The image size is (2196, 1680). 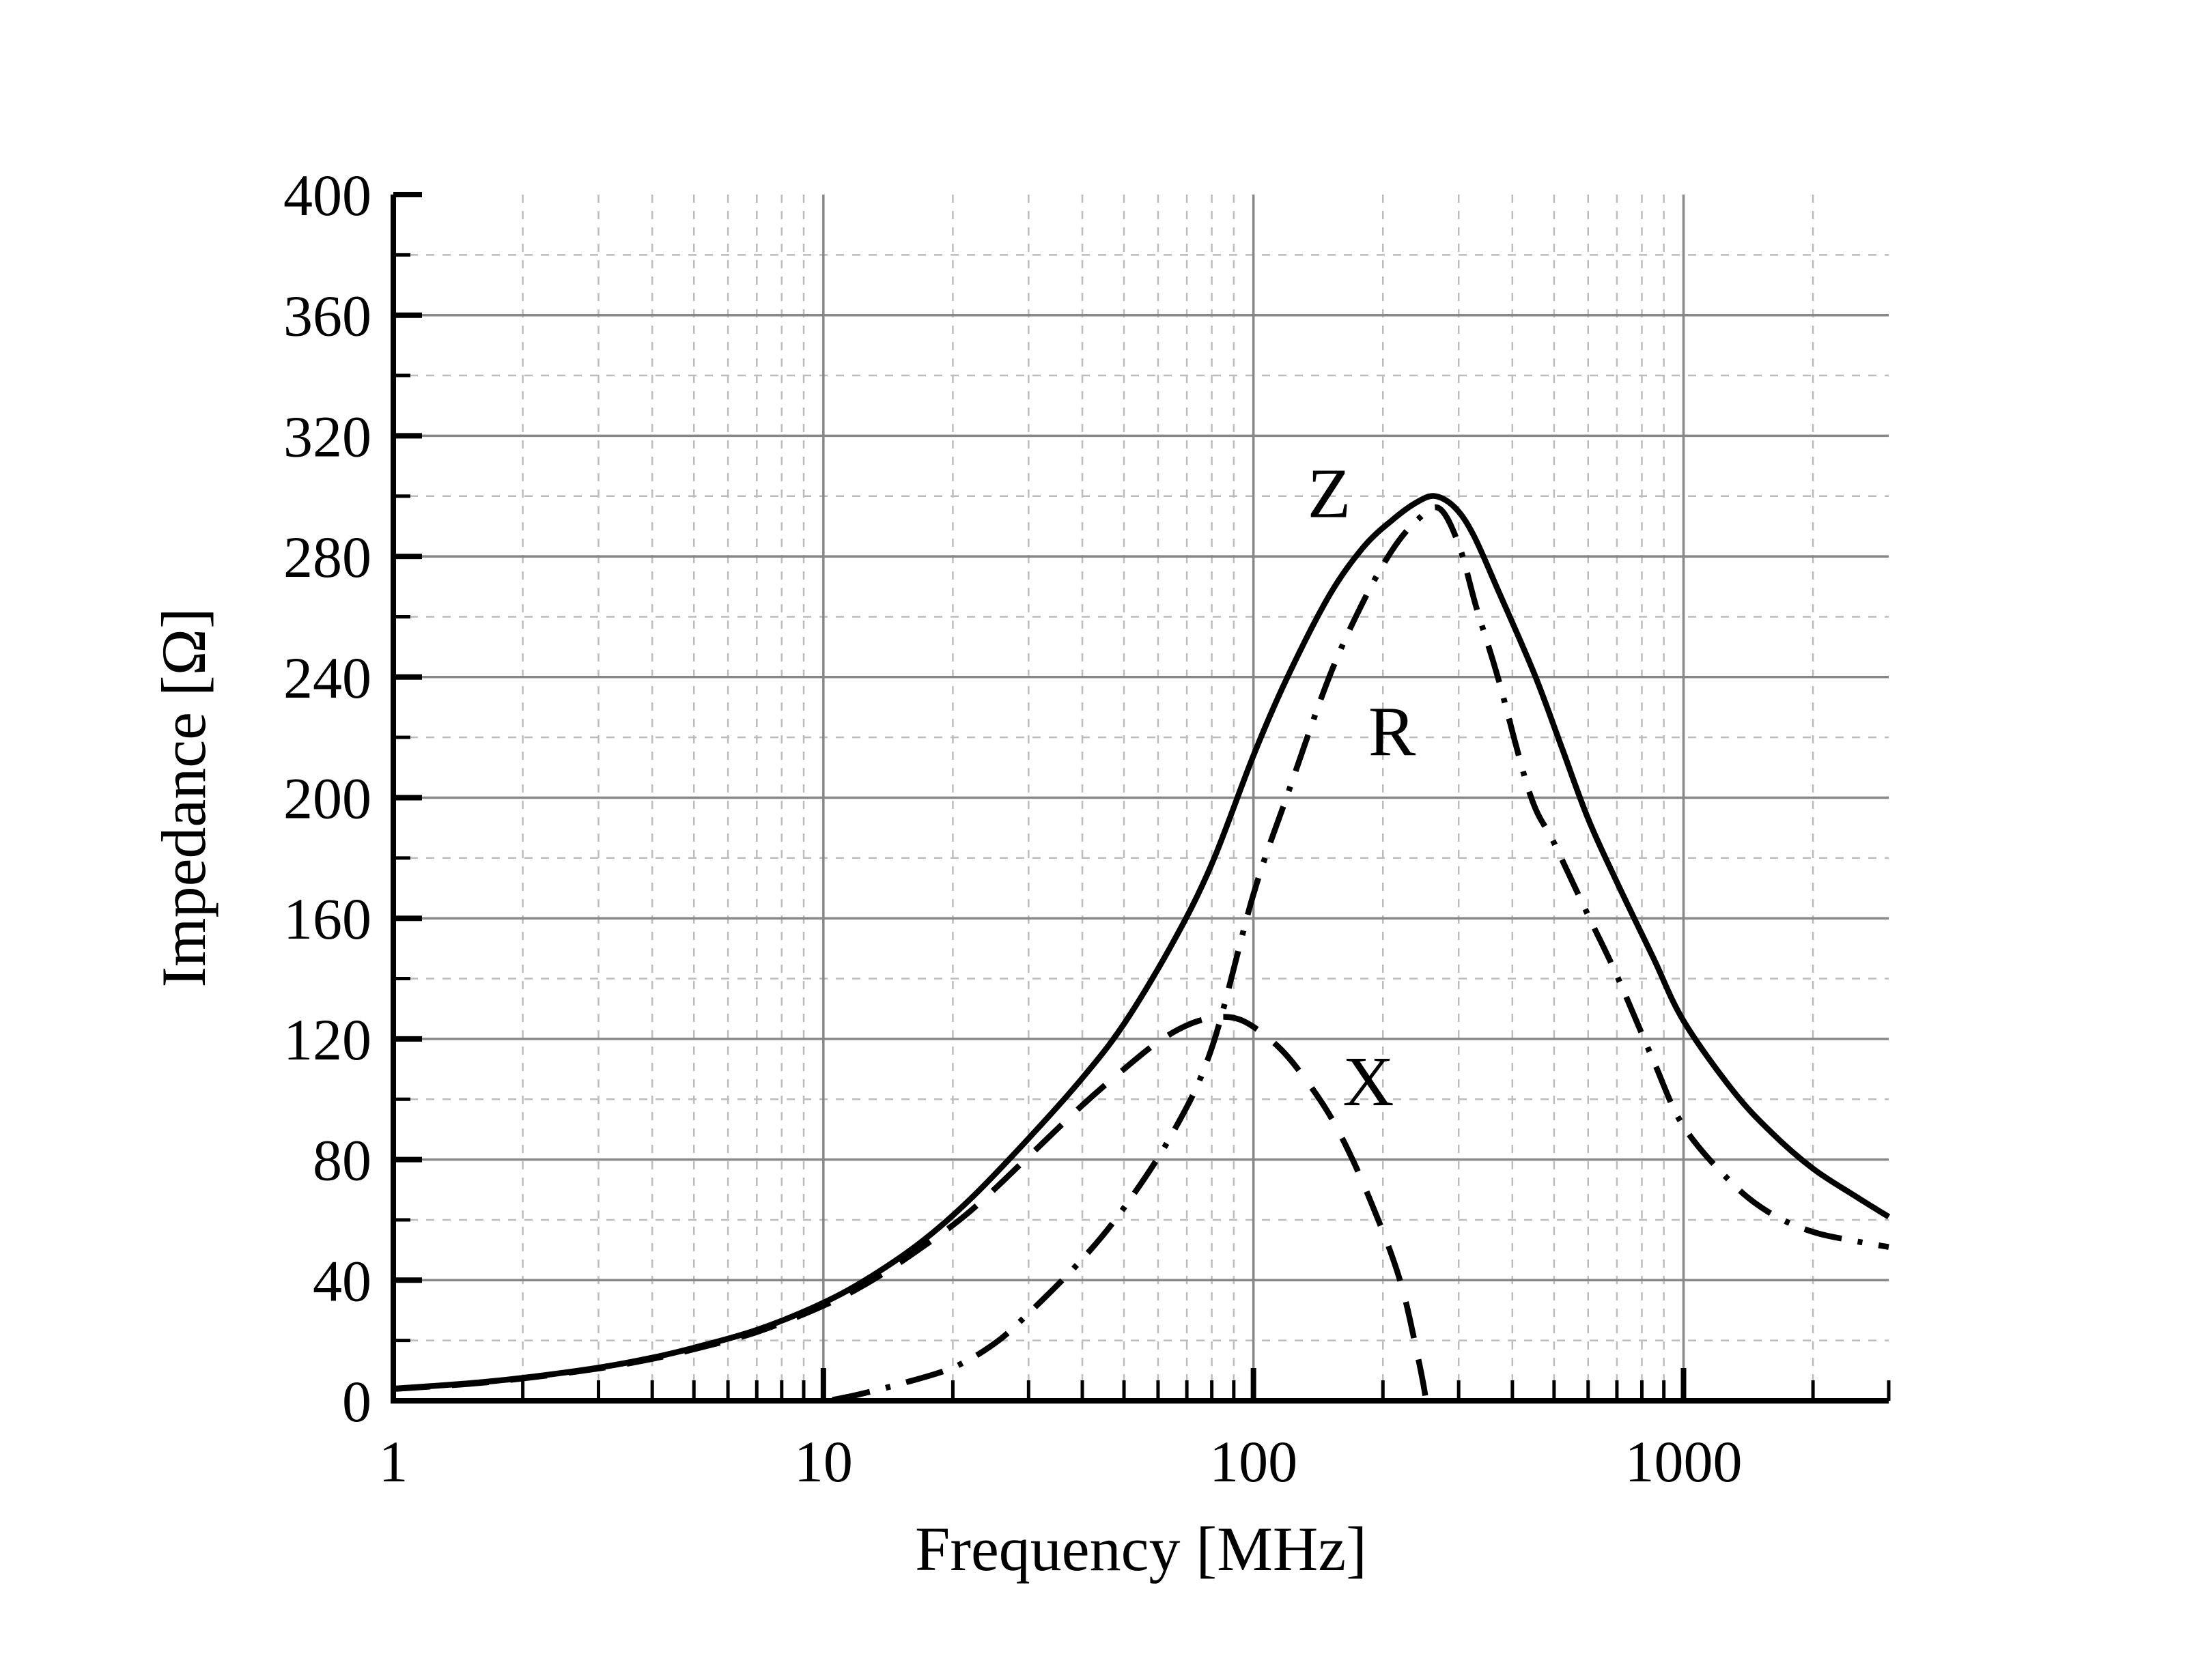 What do you see at coordinates (1683, 1461) in the screenshot?
I see `x-tick-label: 1000` at bounding box center [1683, 1461].